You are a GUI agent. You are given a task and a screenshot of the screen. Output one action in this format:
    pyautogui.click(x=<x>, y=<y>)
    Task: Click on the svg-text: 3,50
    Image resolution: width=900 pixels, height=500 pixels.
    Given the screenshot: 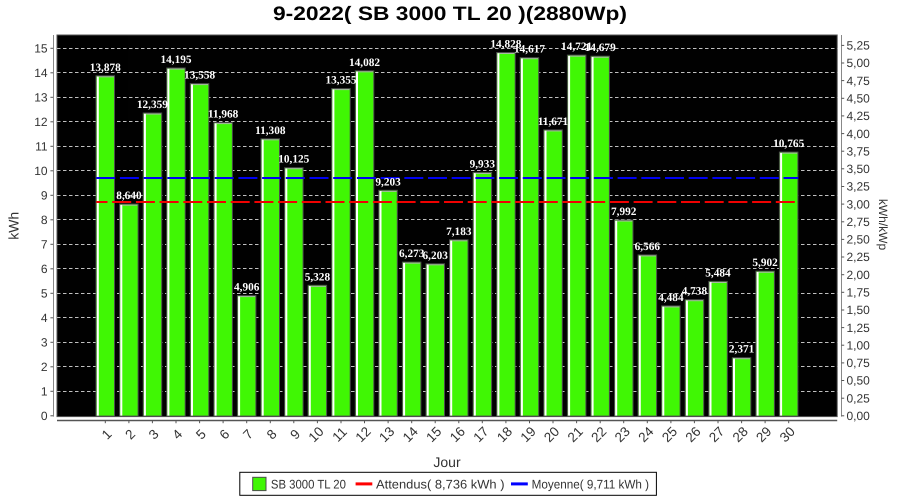 What is the action you would take?
    pyautogui.click(x=859, y=169)
    